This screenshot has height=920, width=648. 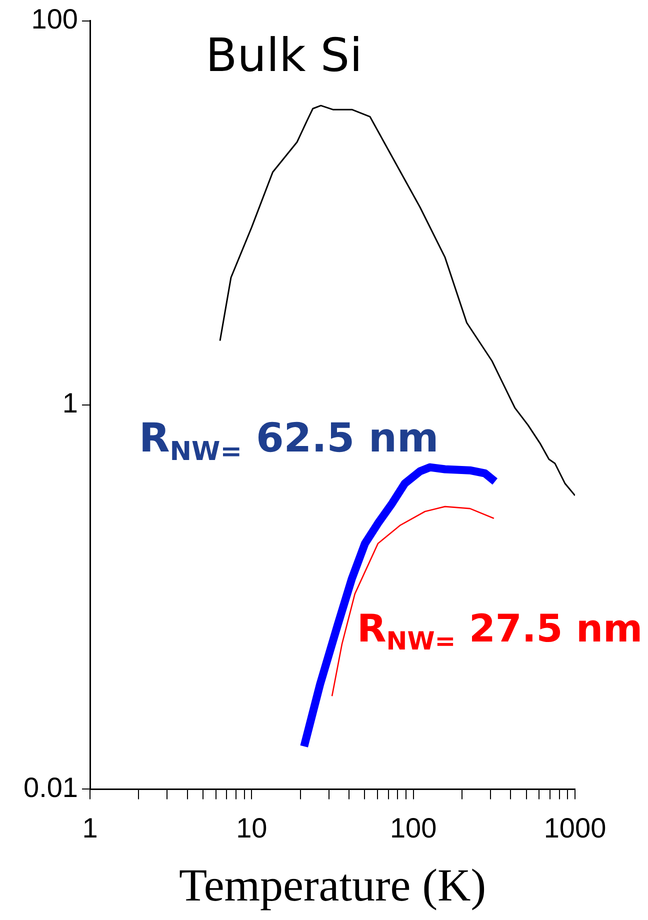 What do you see at coordinates (332, 884) in the screenshot?
I see `x-axis-title: Temperature (K)` at bounding box center [332, 884].